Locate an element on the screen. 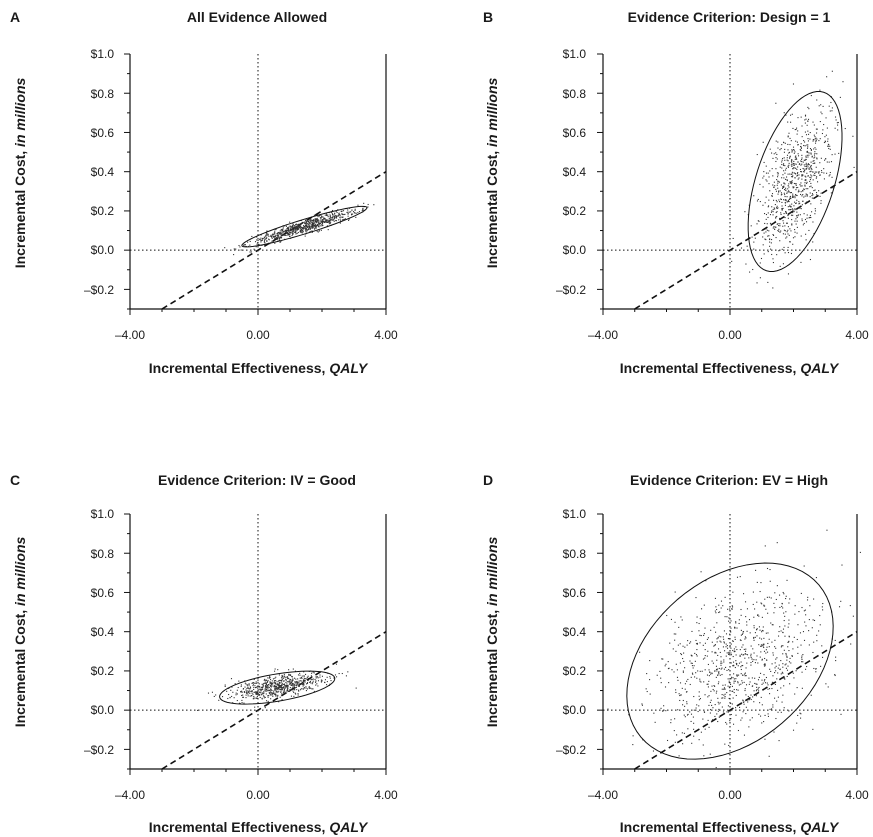 This screenshot has height=837, width=873. threshold-line is located at coordinates (274, 700).